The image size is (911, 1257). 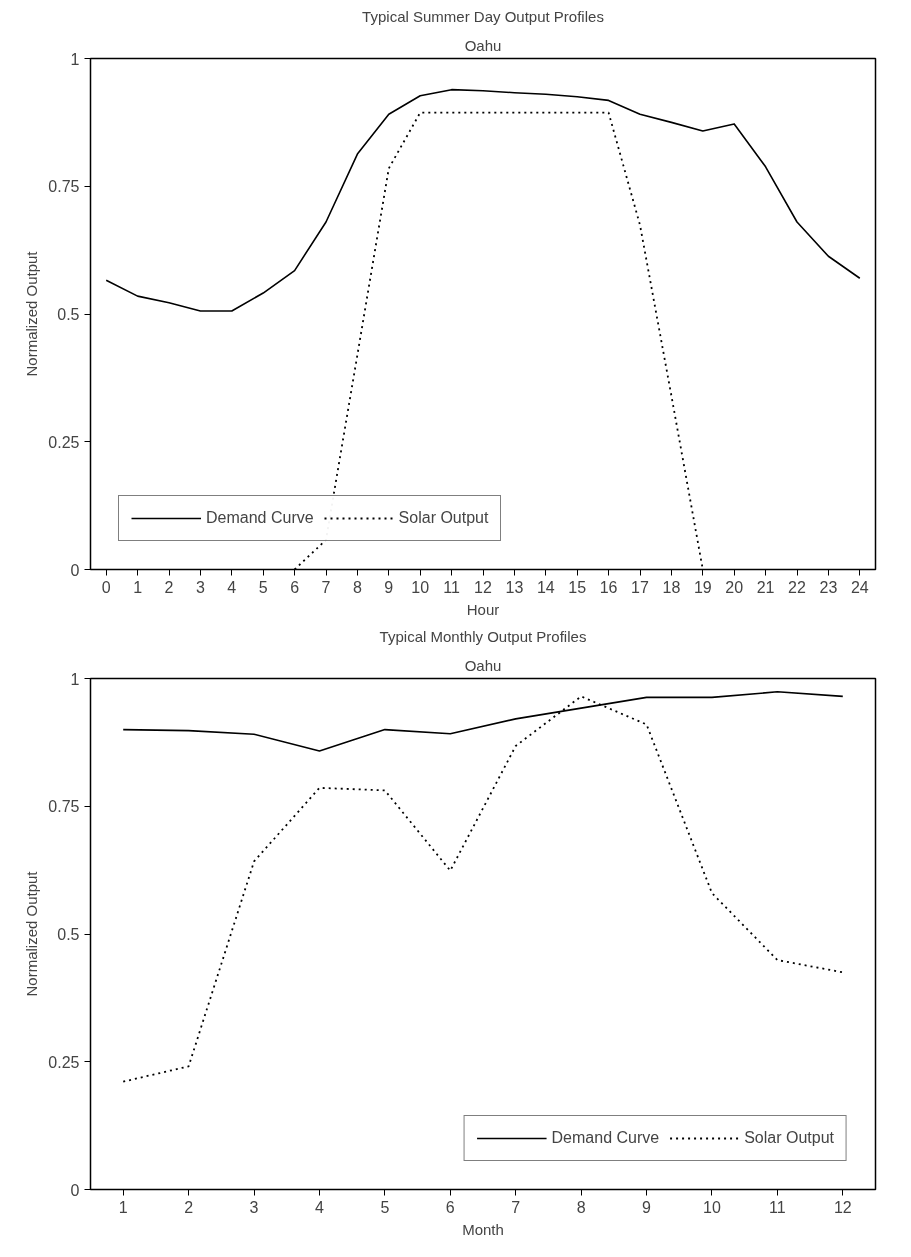 I want to click on x-tick-label: 23, so click(x=828, y=587).